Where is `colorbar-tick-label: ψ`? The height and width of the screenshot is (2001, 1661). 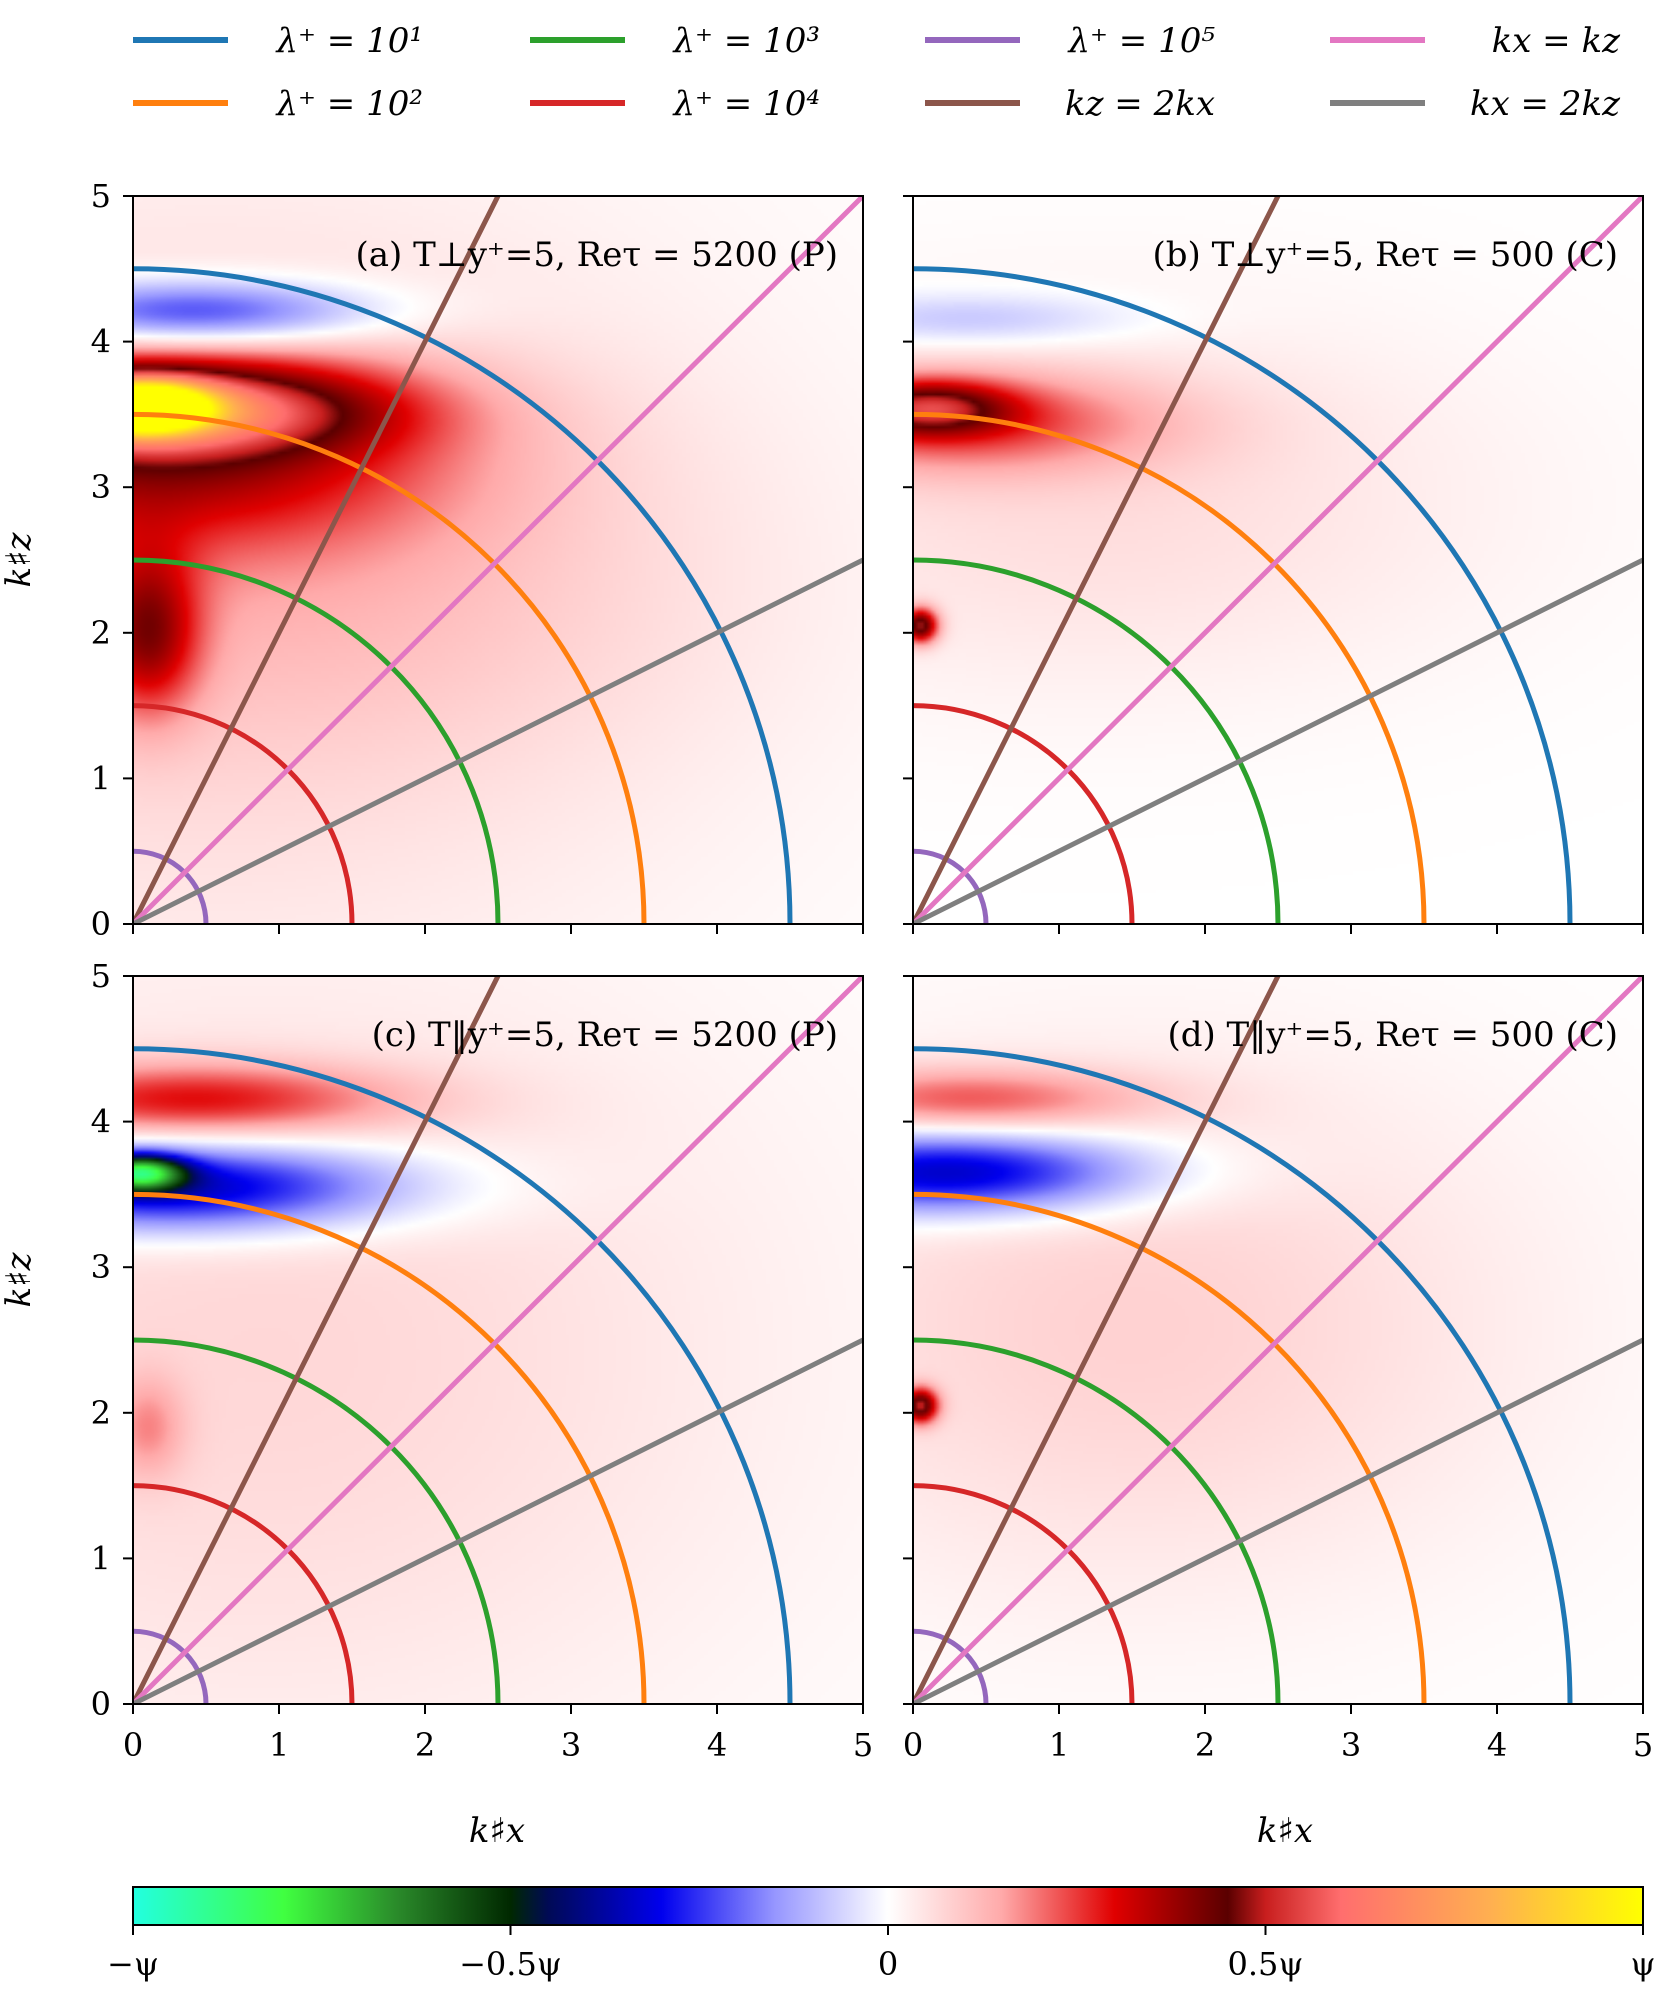 colorbar-tick-label: ψ is located at coordinates (1642, 1964).